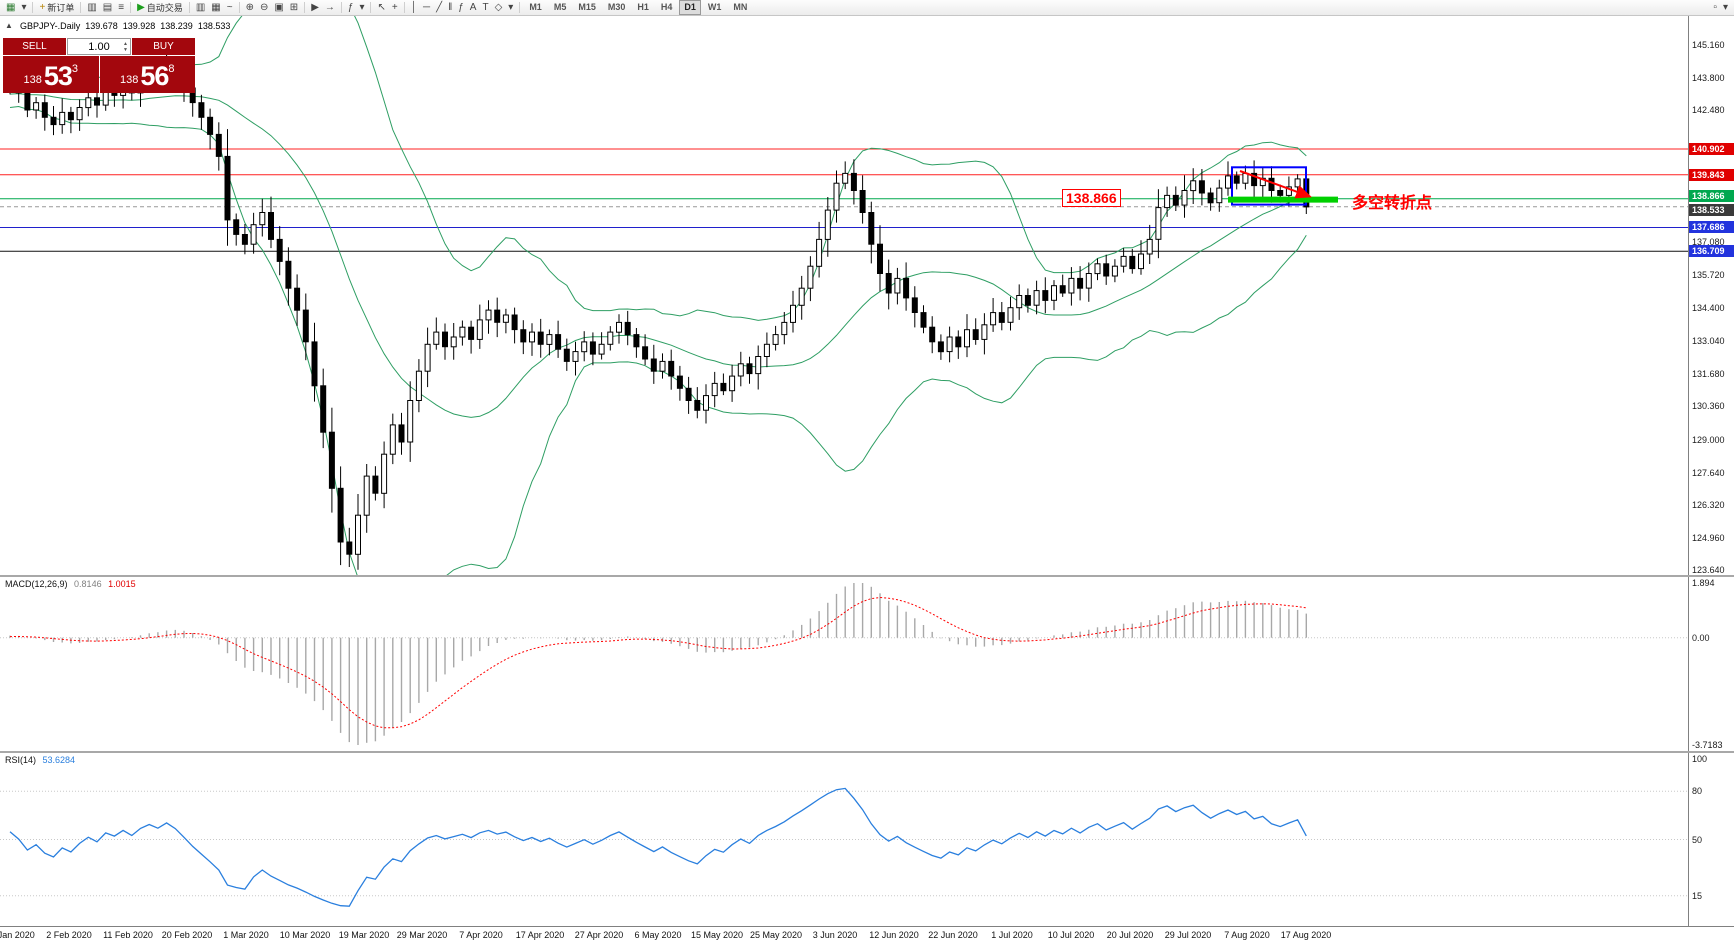 The width and height of the screenshot is (1734, 943). What do you see at coordinates (1708, 275) in the screenshot?
I see `price-axis-label: 135.720` at bounding box center [1708, 275].